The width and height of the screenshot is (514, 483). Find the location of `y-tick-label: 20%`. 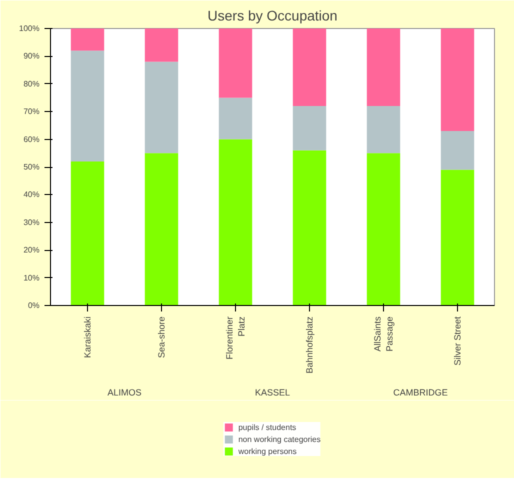

y-tick-label: 20% is located at coordinates (31, 250).